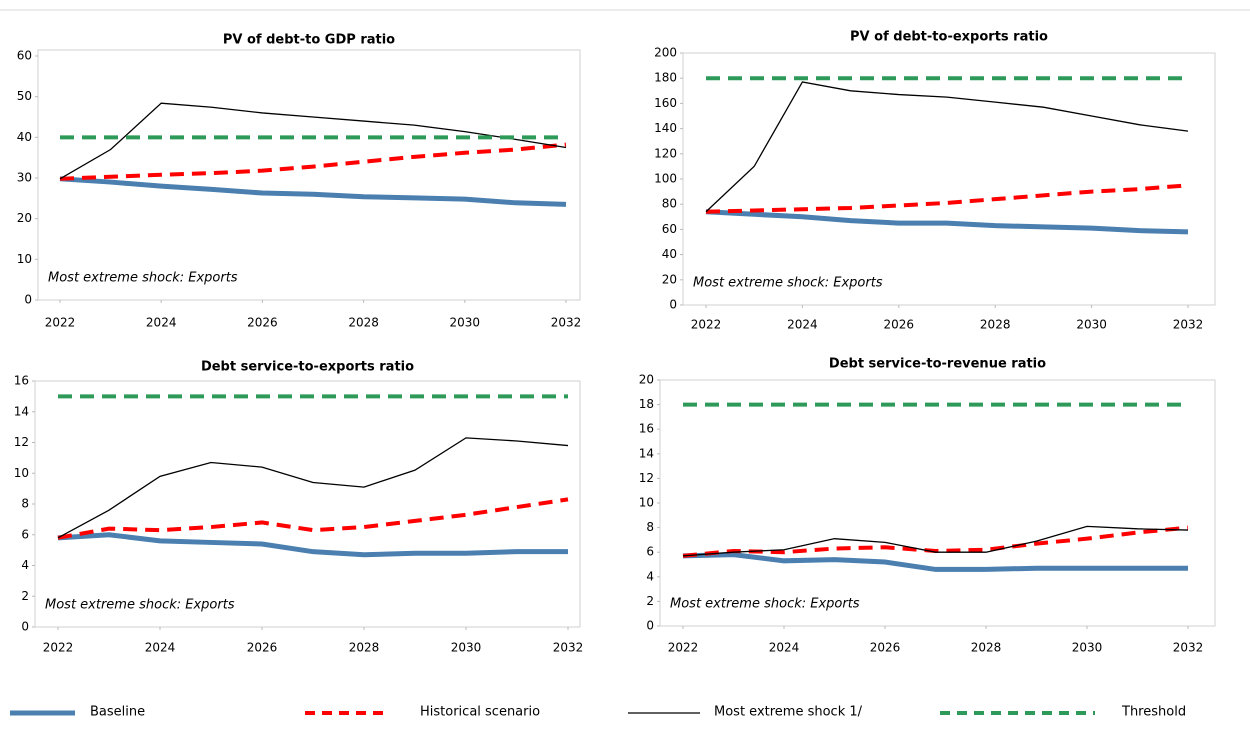 Image resolution: width=1250 pixels, height=749 pixels. I want to click on chart-title: PV of debt-to GDP ratio, so click(309, 40).